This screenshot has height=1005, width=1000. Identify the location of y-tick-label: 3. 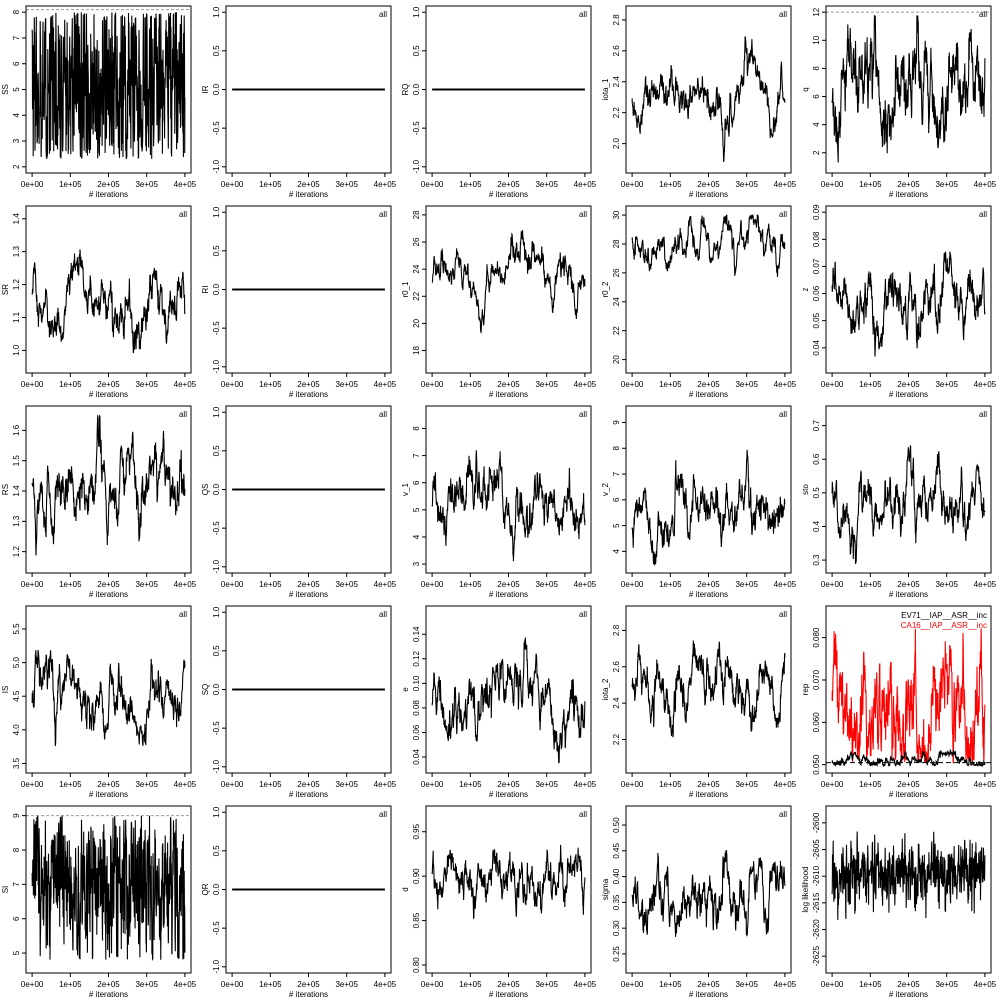
(416, 563).